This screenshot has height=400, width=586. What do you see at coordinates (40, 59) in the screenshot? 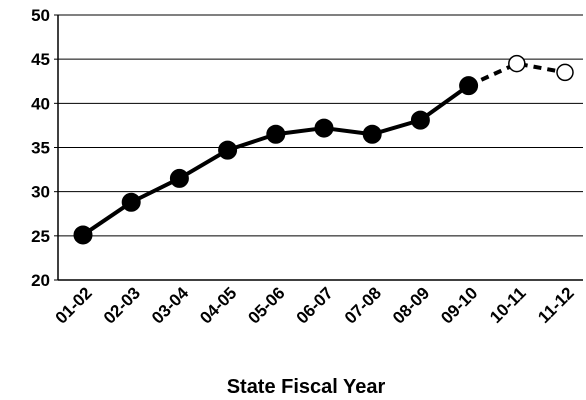
I see `y-tick-label: 45` at bounding box center [40, 59].